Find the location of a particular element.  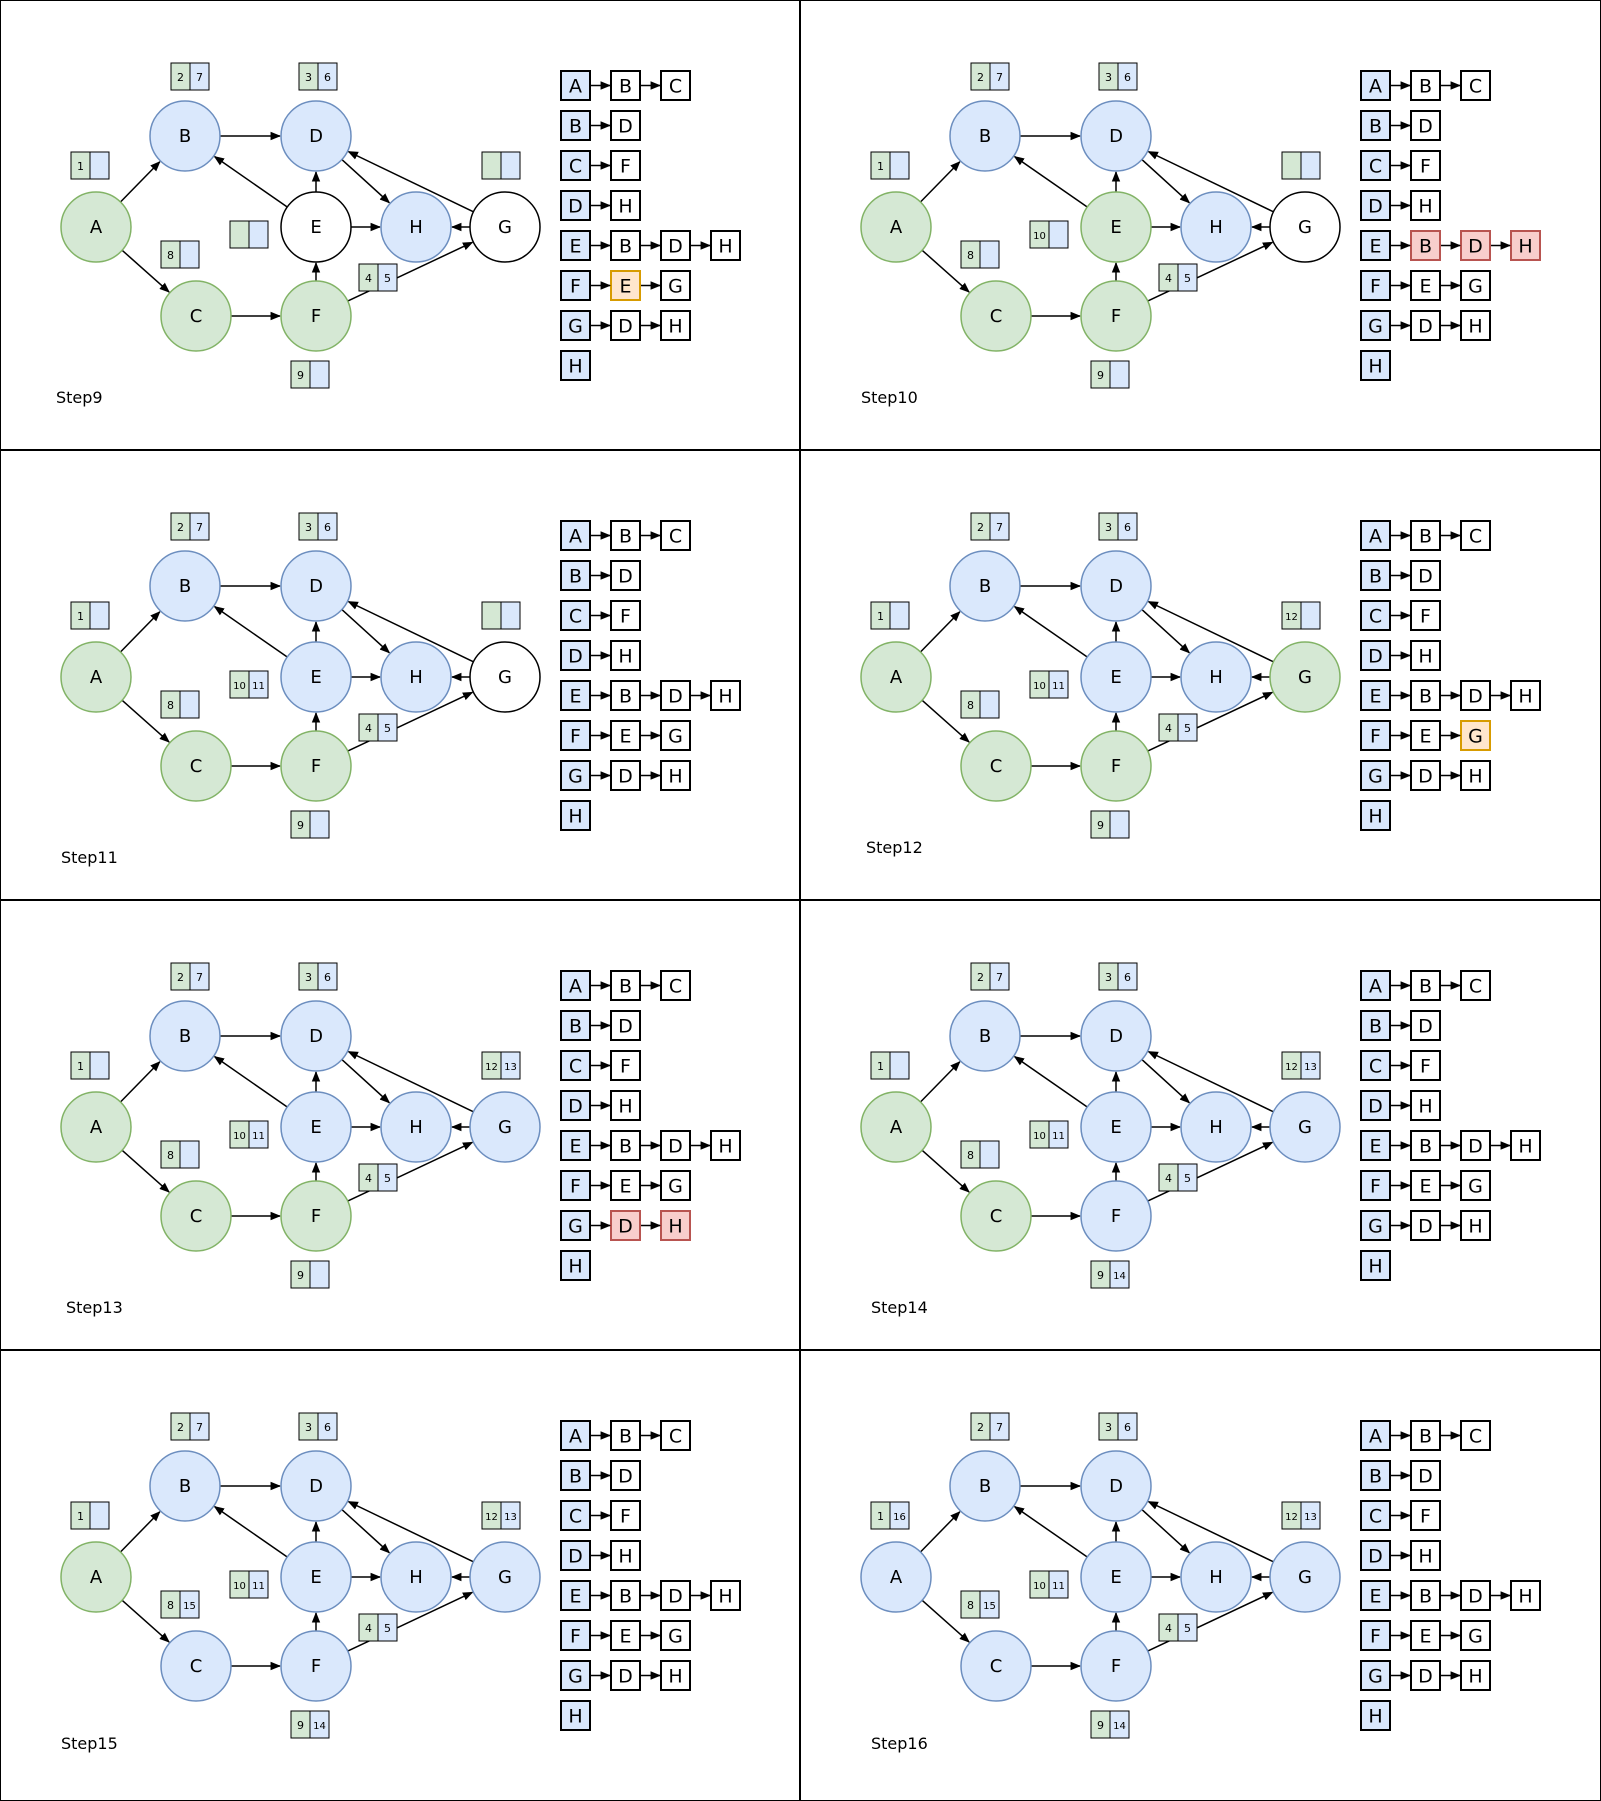

node-label: G is located at coordinates (505, 1127).